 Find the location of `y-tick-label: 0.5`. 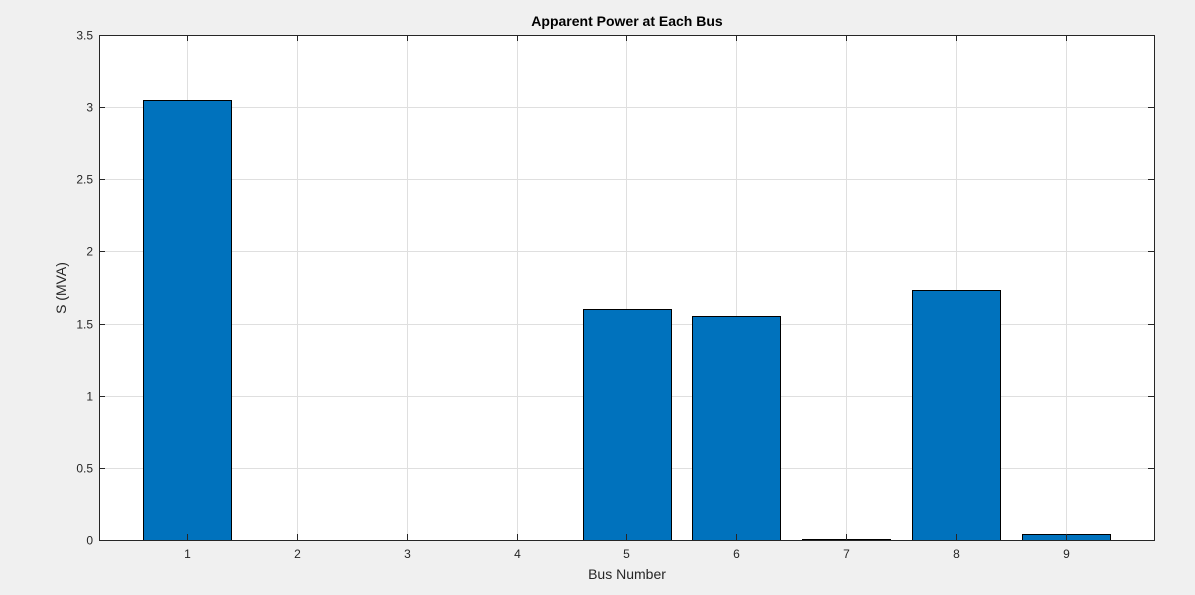

y-tick-label: 0.5 is located at coordinates (84, 469).